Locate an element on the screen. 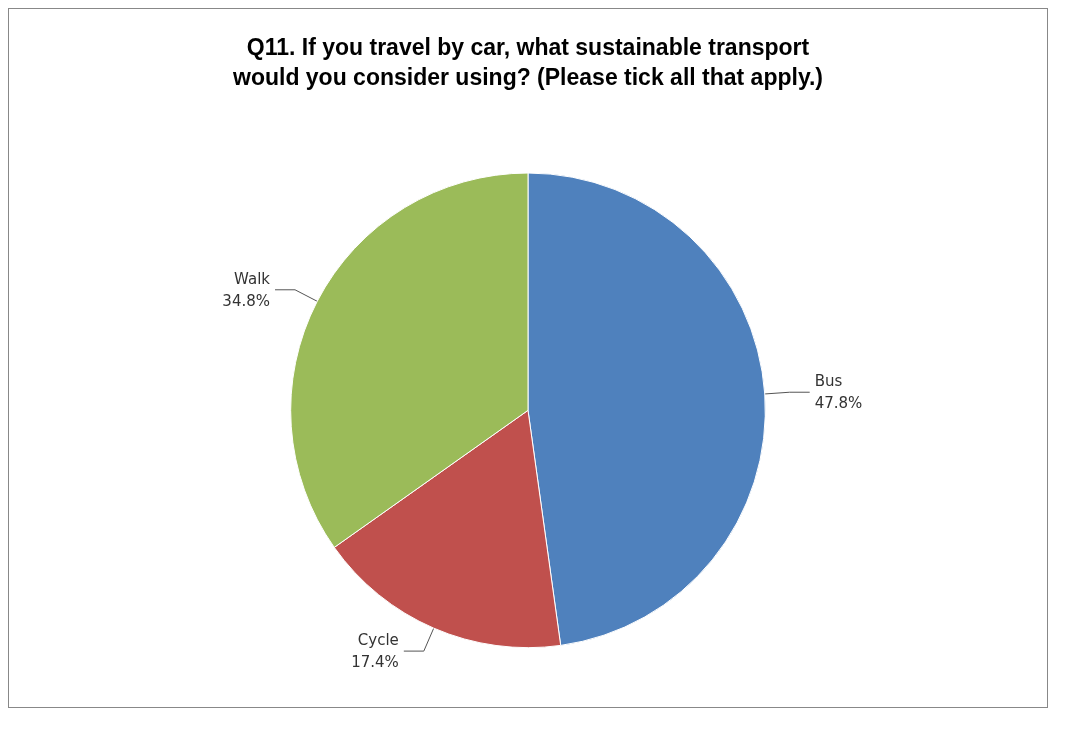 This screenshot has height=729, width=1065. slice-label: Walk is located at coordinates (252, 278).